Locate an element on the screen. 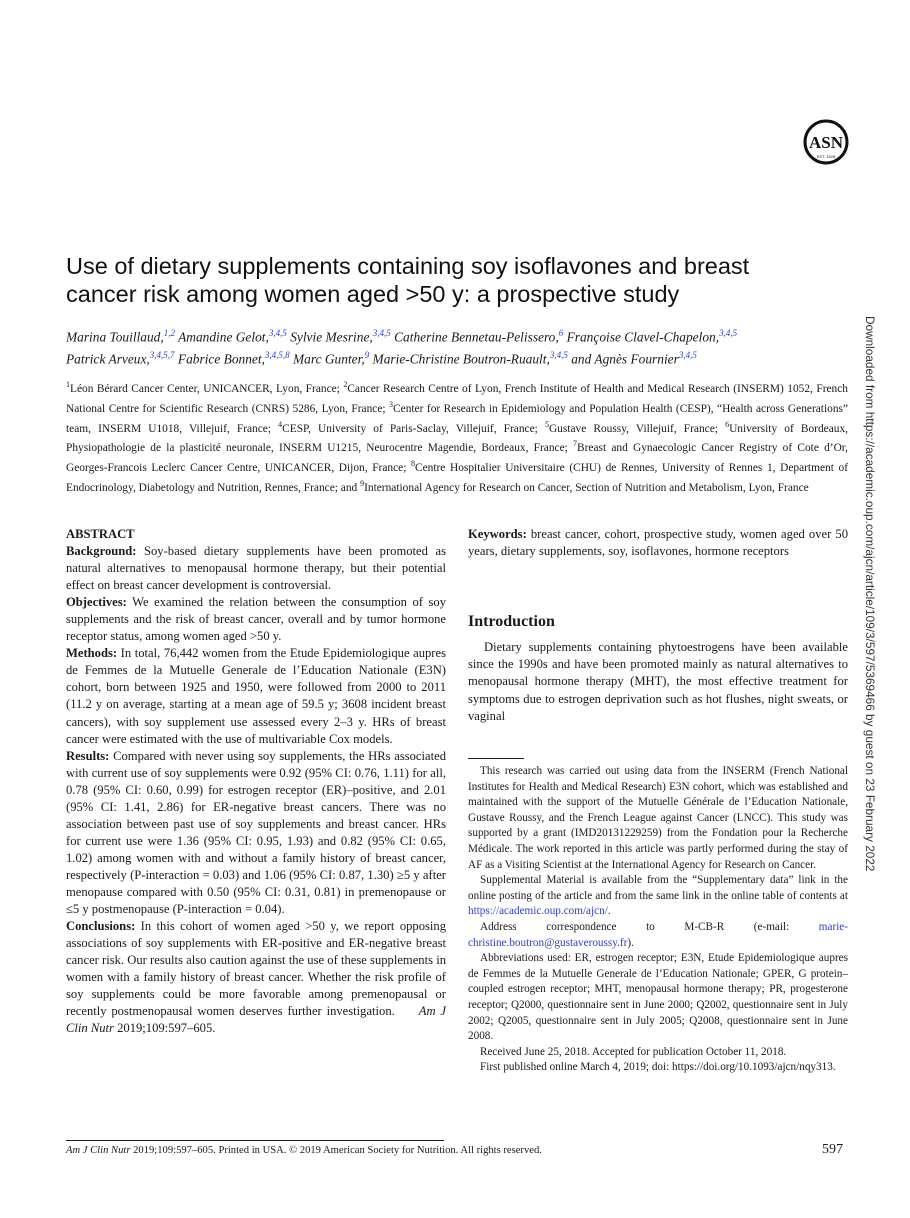 This screenshot has width=910, height=1218. citation: 2019;109:597–605. is located at coordinates (164, 1028).